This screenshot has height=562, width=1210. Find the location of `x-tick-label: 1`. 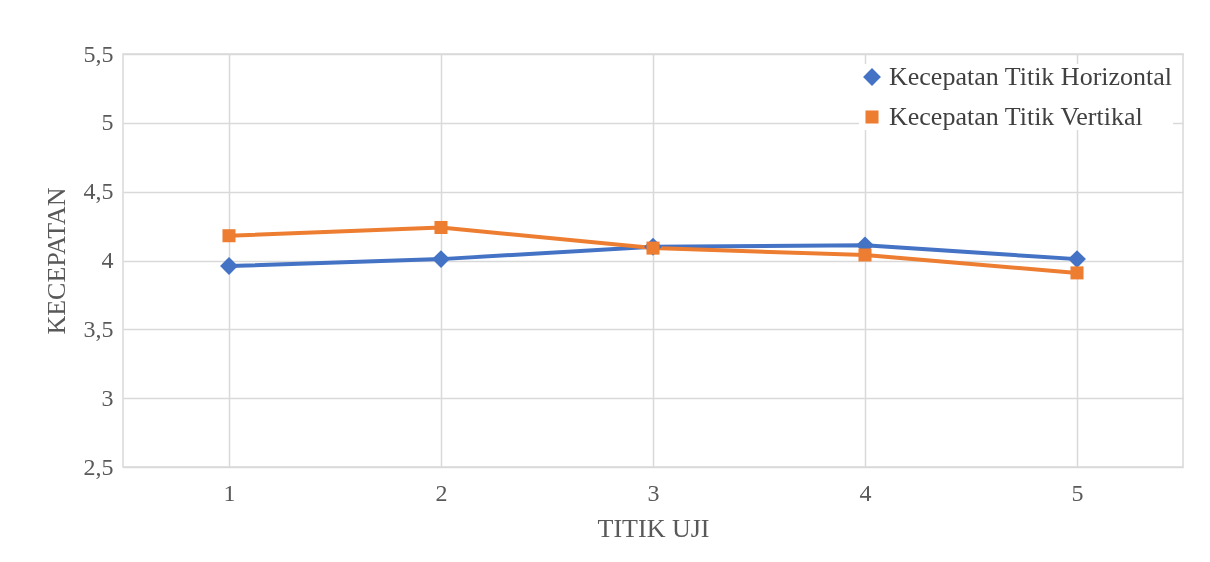

x-tick-label: 1 is located at coordinates (229, 492).